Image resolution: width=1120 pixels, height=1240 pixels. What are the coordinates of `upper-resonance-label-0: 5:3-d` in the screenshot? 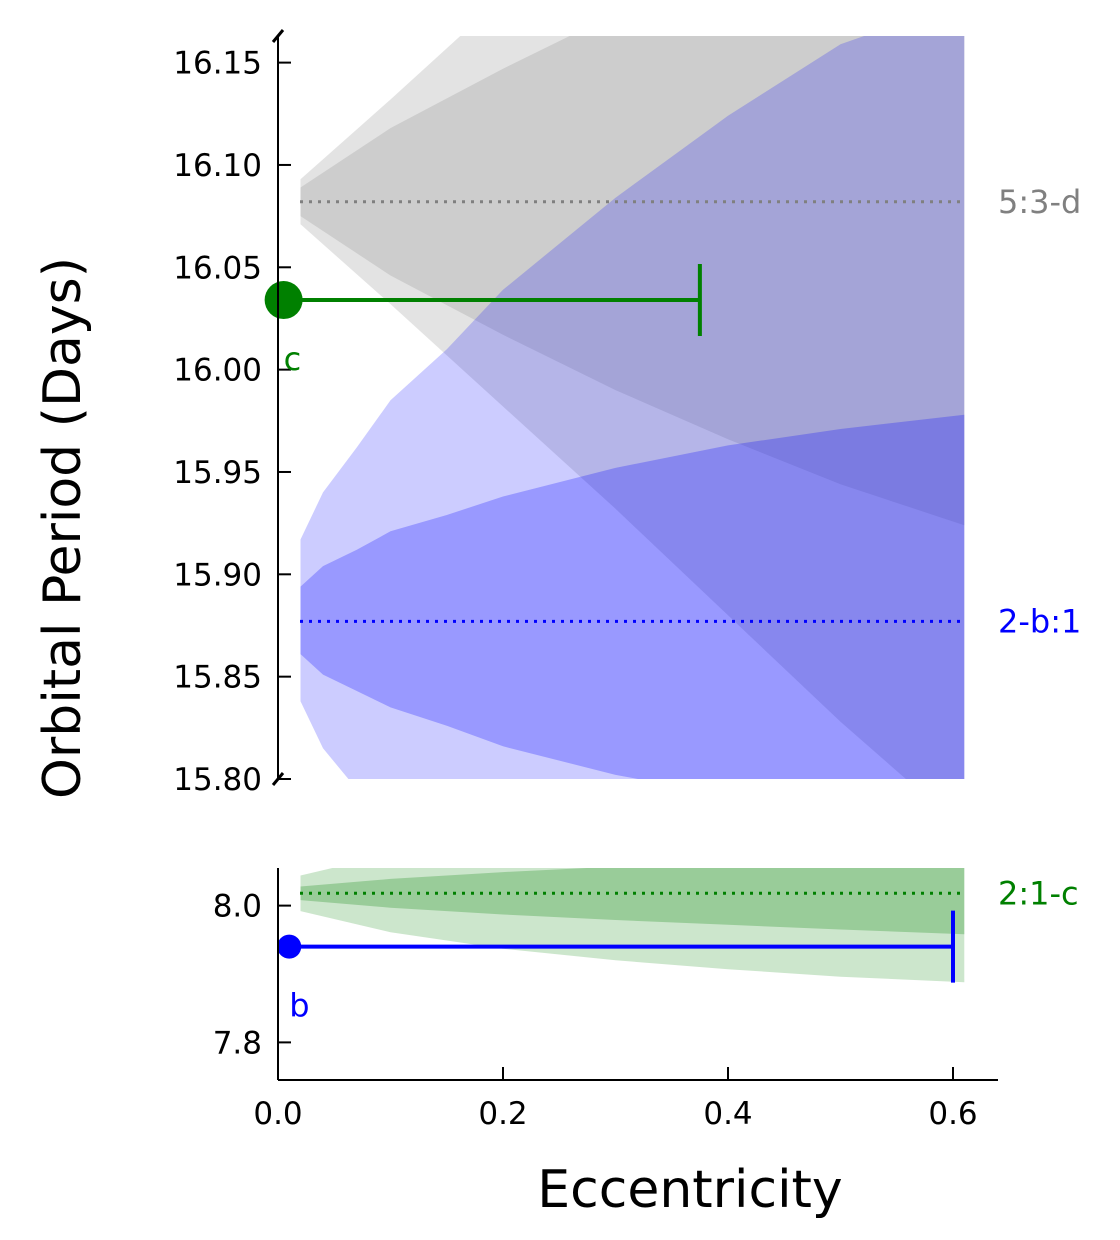 It's located at (1039, 202).